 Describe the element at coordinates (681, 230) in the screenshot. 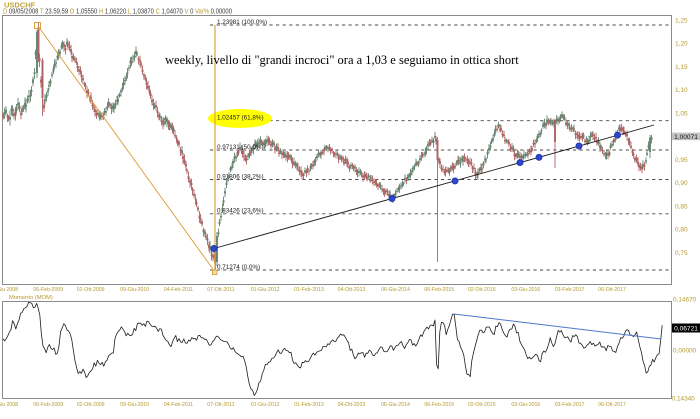

I see `svg-text: 0,80` at that location.